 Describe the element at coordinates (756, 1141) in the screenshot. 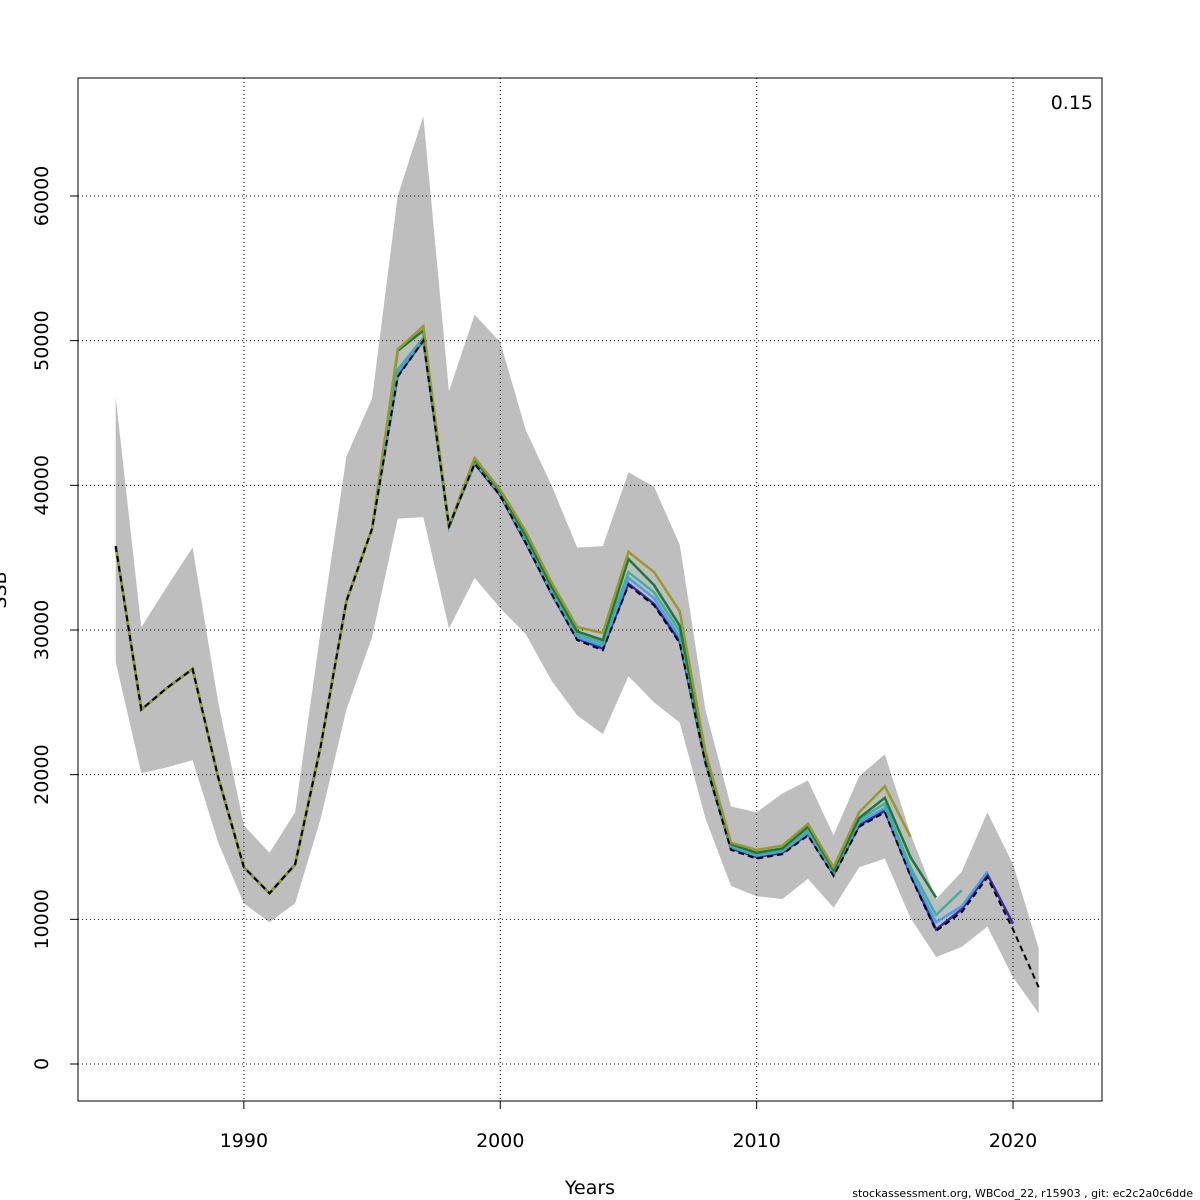

I see `x-tick-label: 2010` at that location.